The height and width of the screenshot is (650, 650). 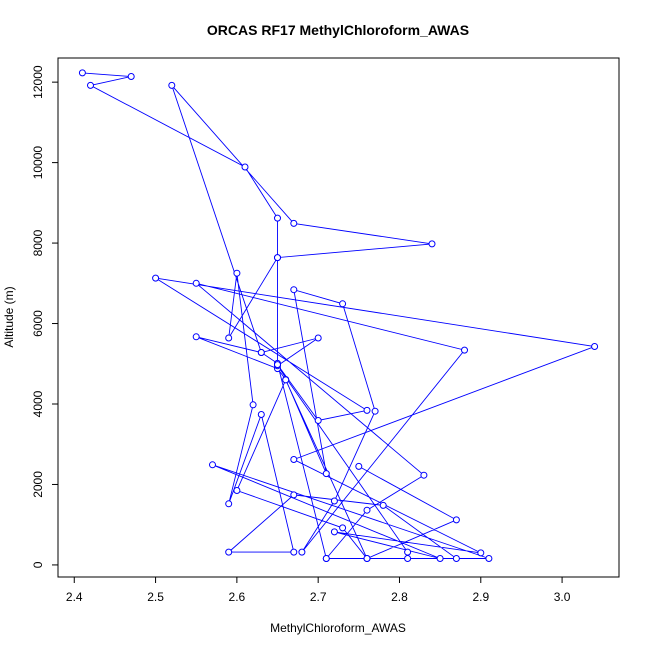 I want to click on y-tick-label: 0, so click(x=38, y=564).